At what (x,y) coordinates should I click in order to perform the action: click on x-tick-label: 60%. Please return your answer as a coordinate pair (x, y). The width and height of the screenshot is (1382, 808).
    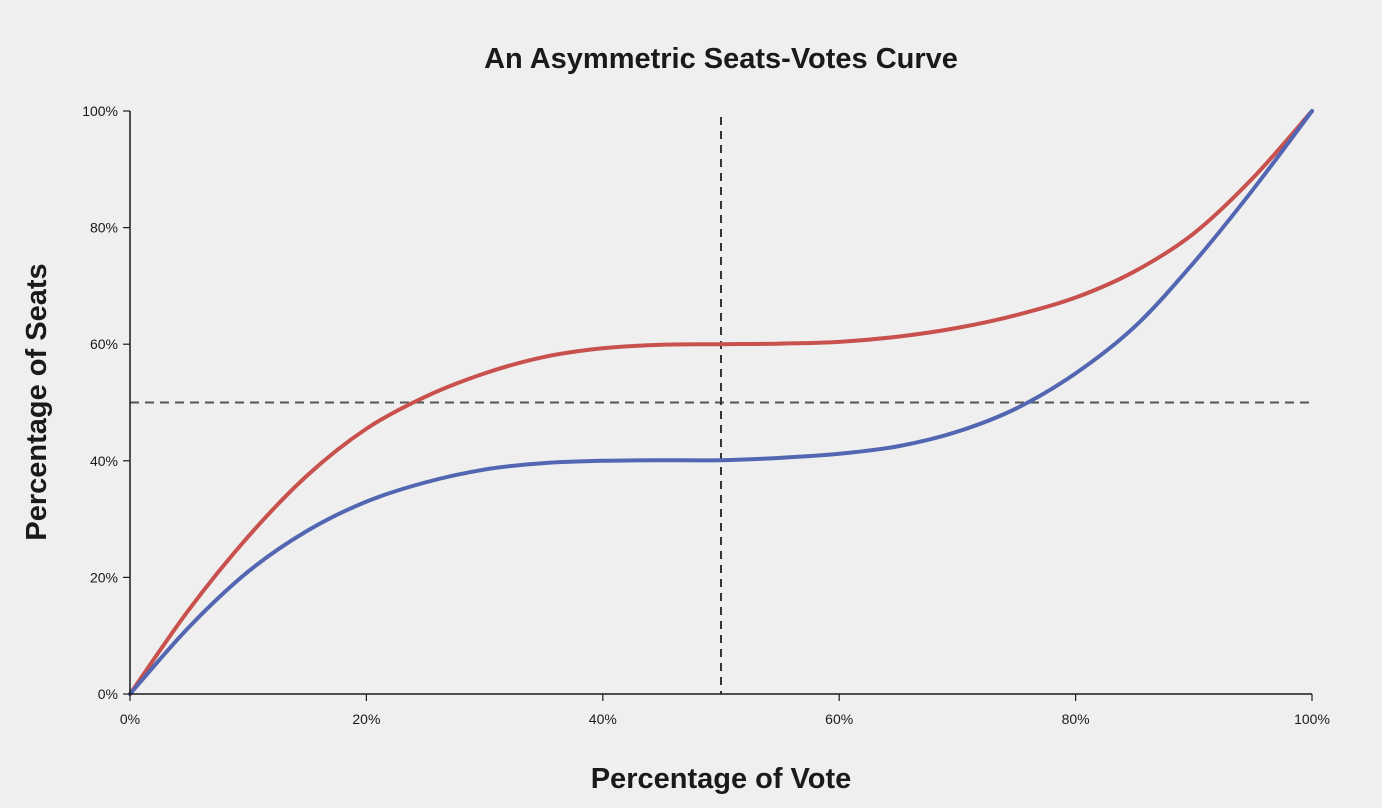
    Looking at the image, I should click on (839, 719).